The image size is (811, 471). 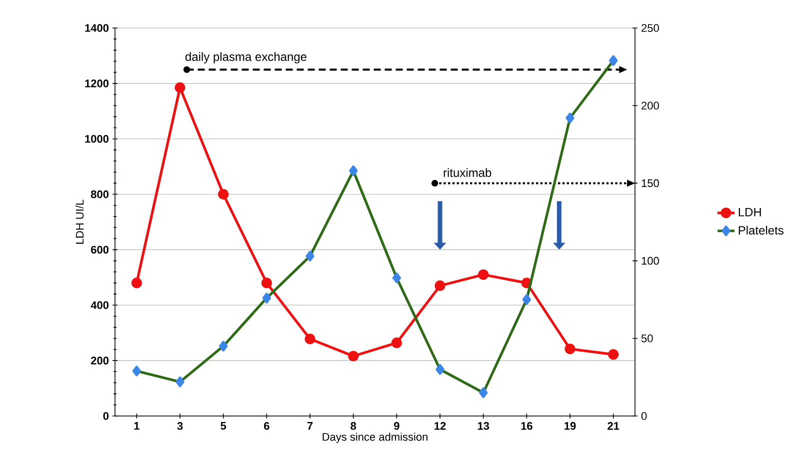 What do you see at coordinates (245, 58) in the screenshot?
I see `ref-line-label: daily plasma exchange` at bounding box center [245, 58].